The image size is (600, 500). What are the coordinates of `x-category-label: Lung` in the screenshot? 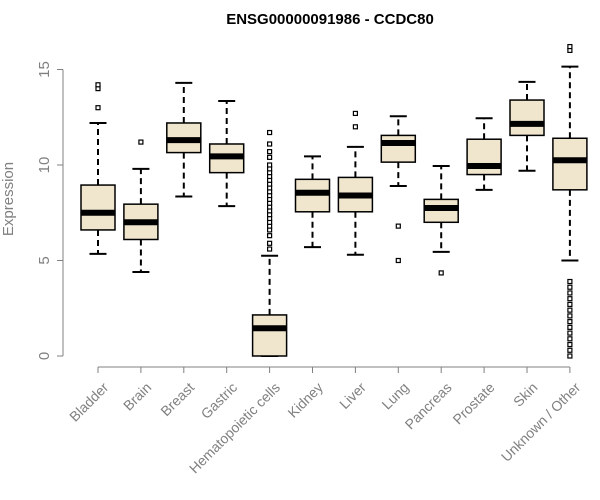 It's located at (394, 395).